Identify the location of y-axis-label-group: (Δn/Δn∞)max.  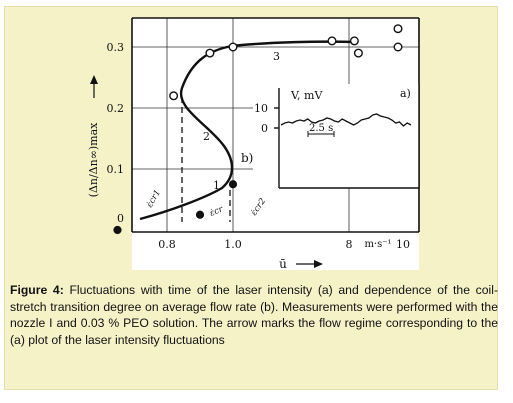
(93, 136).